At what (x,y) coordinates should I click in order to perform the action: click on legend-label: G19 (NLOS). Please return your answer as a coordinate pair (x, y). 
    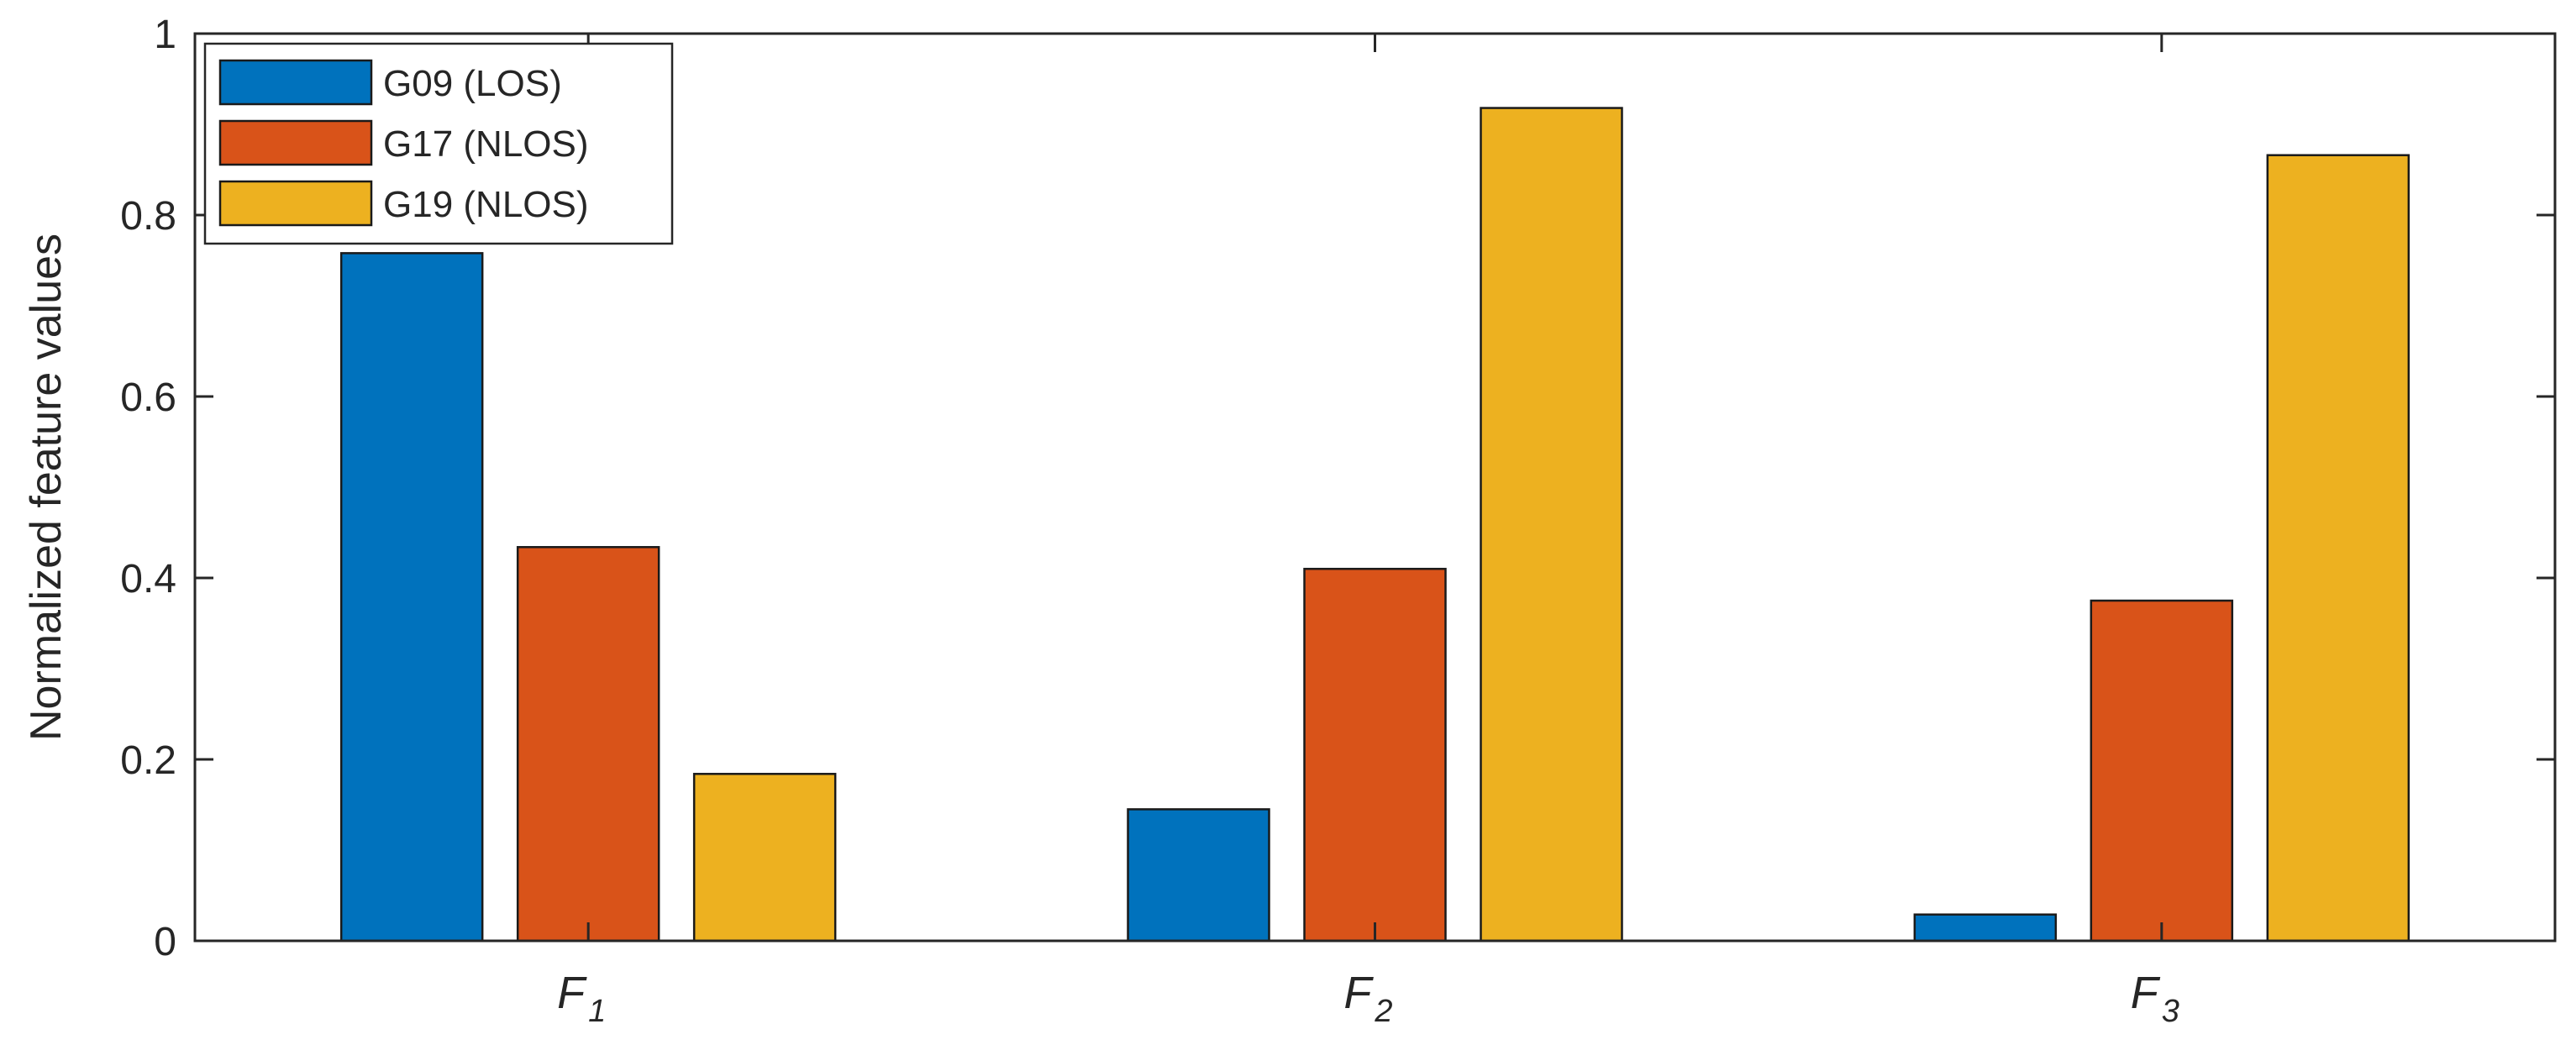
    Looking at the image, I should click on (486, 204).